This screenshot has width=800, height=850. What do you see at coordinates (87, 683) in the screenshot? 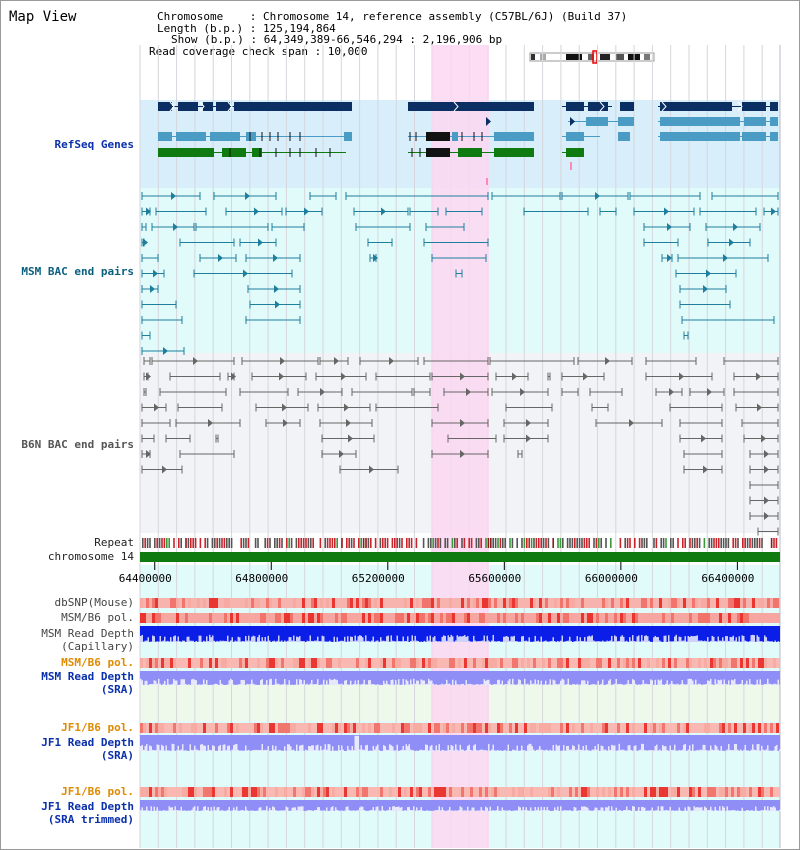
I see `track-label-msm-read-depth-sra: MSM Read Depth (SRA)` at bounding box center [87, 683].